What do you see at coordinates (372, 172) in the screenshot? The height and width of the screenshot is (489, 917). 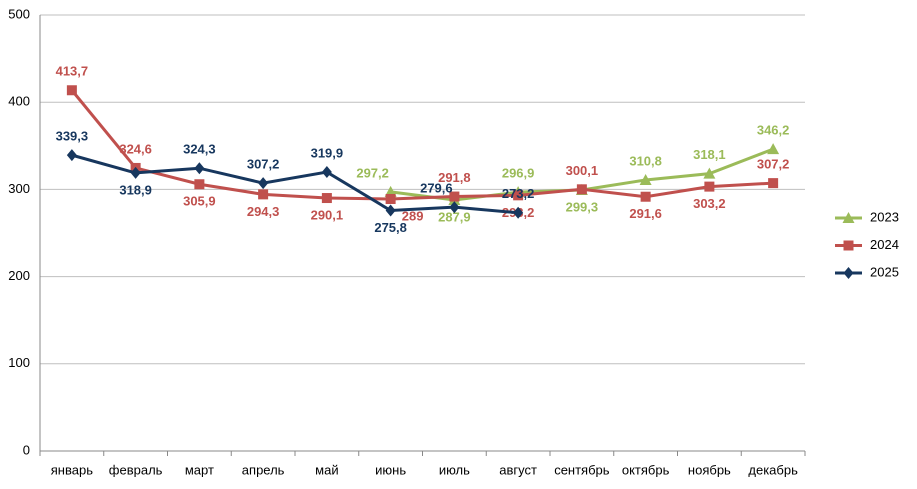 I see `value-label: 297,2` at bounding box center [372, 172].